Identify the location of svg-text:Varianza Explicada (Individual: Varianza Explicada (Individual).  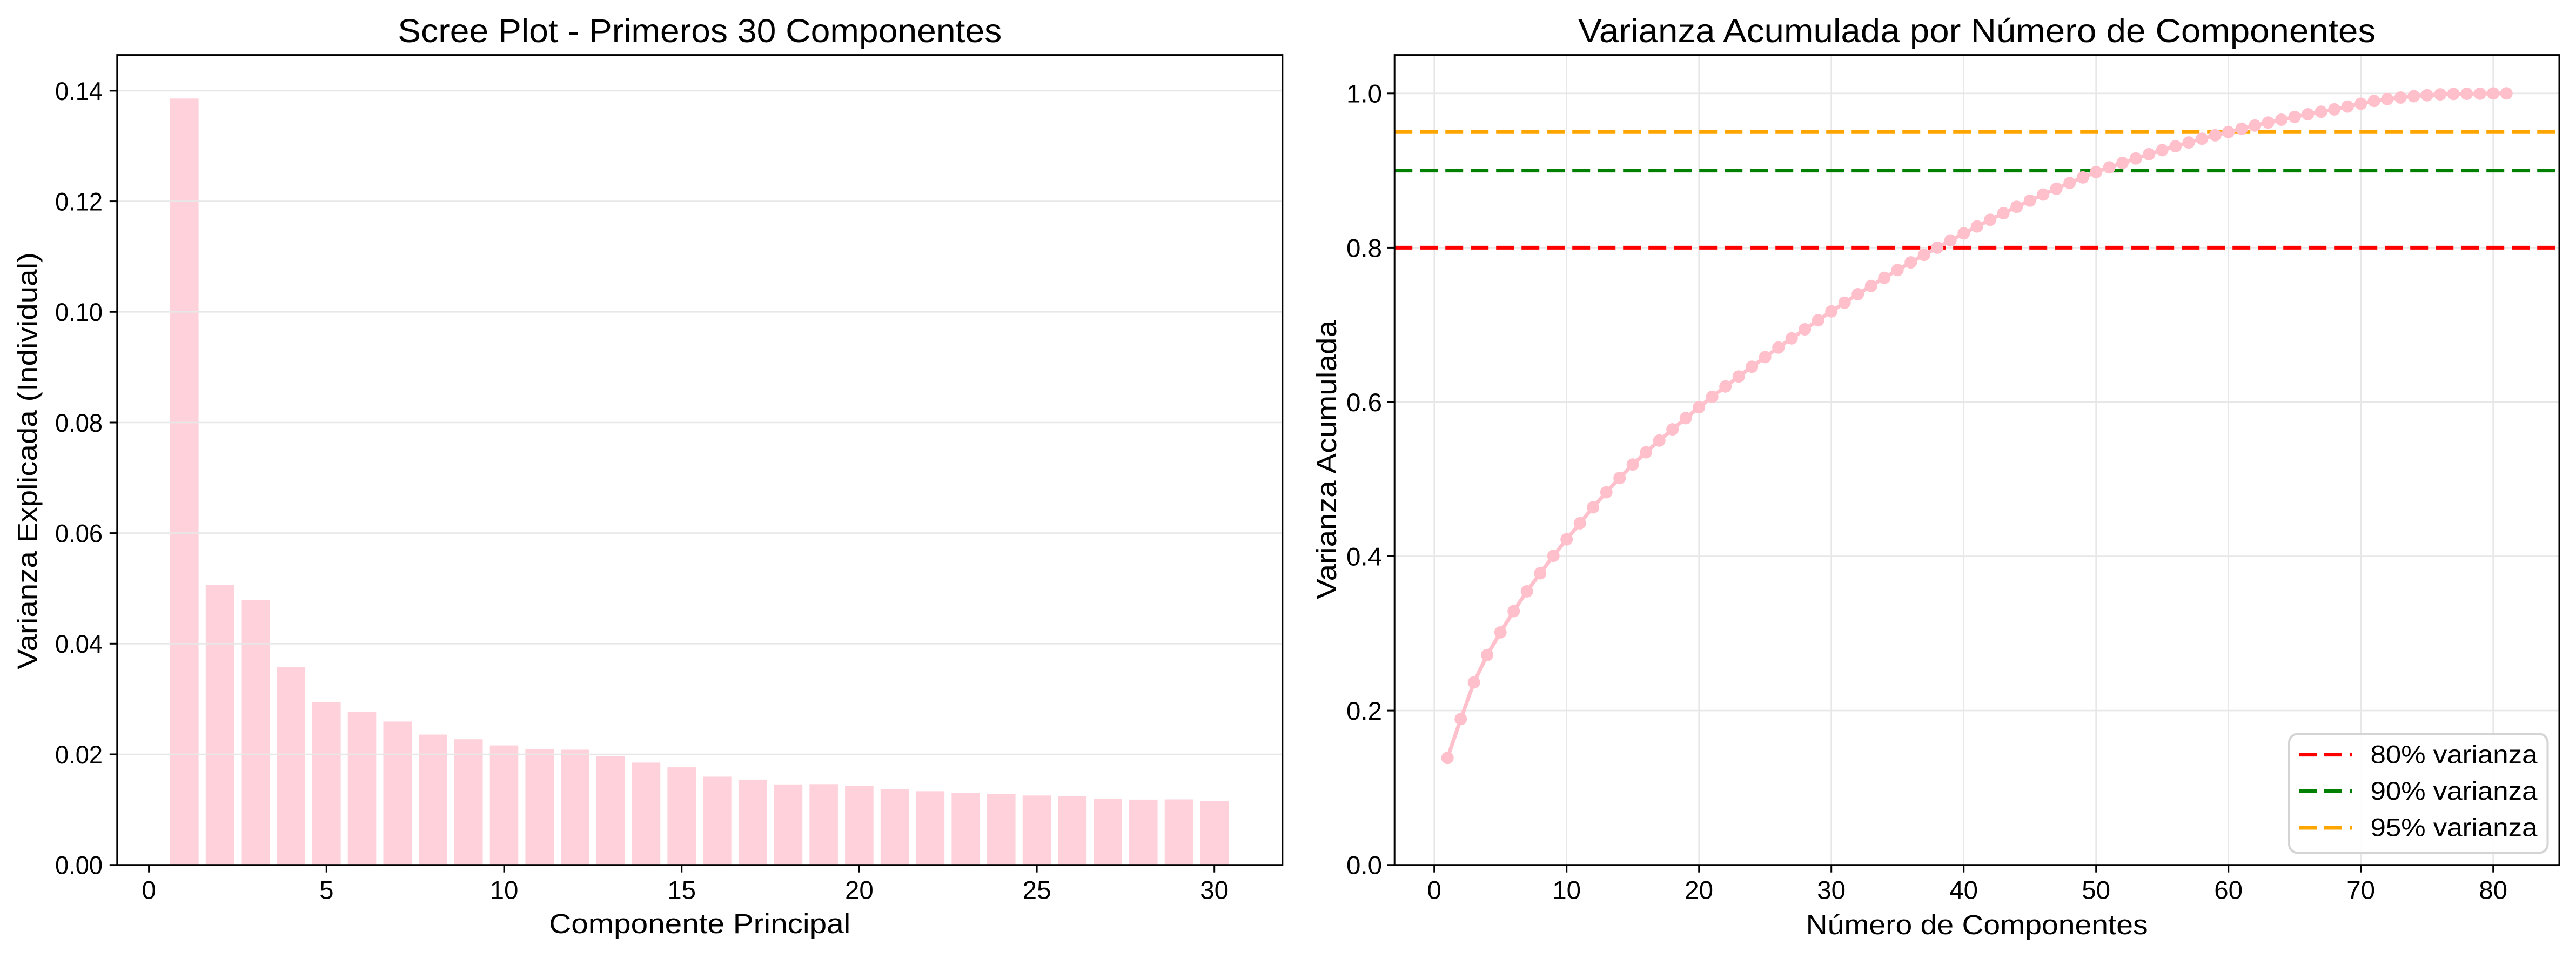
(27, 460).